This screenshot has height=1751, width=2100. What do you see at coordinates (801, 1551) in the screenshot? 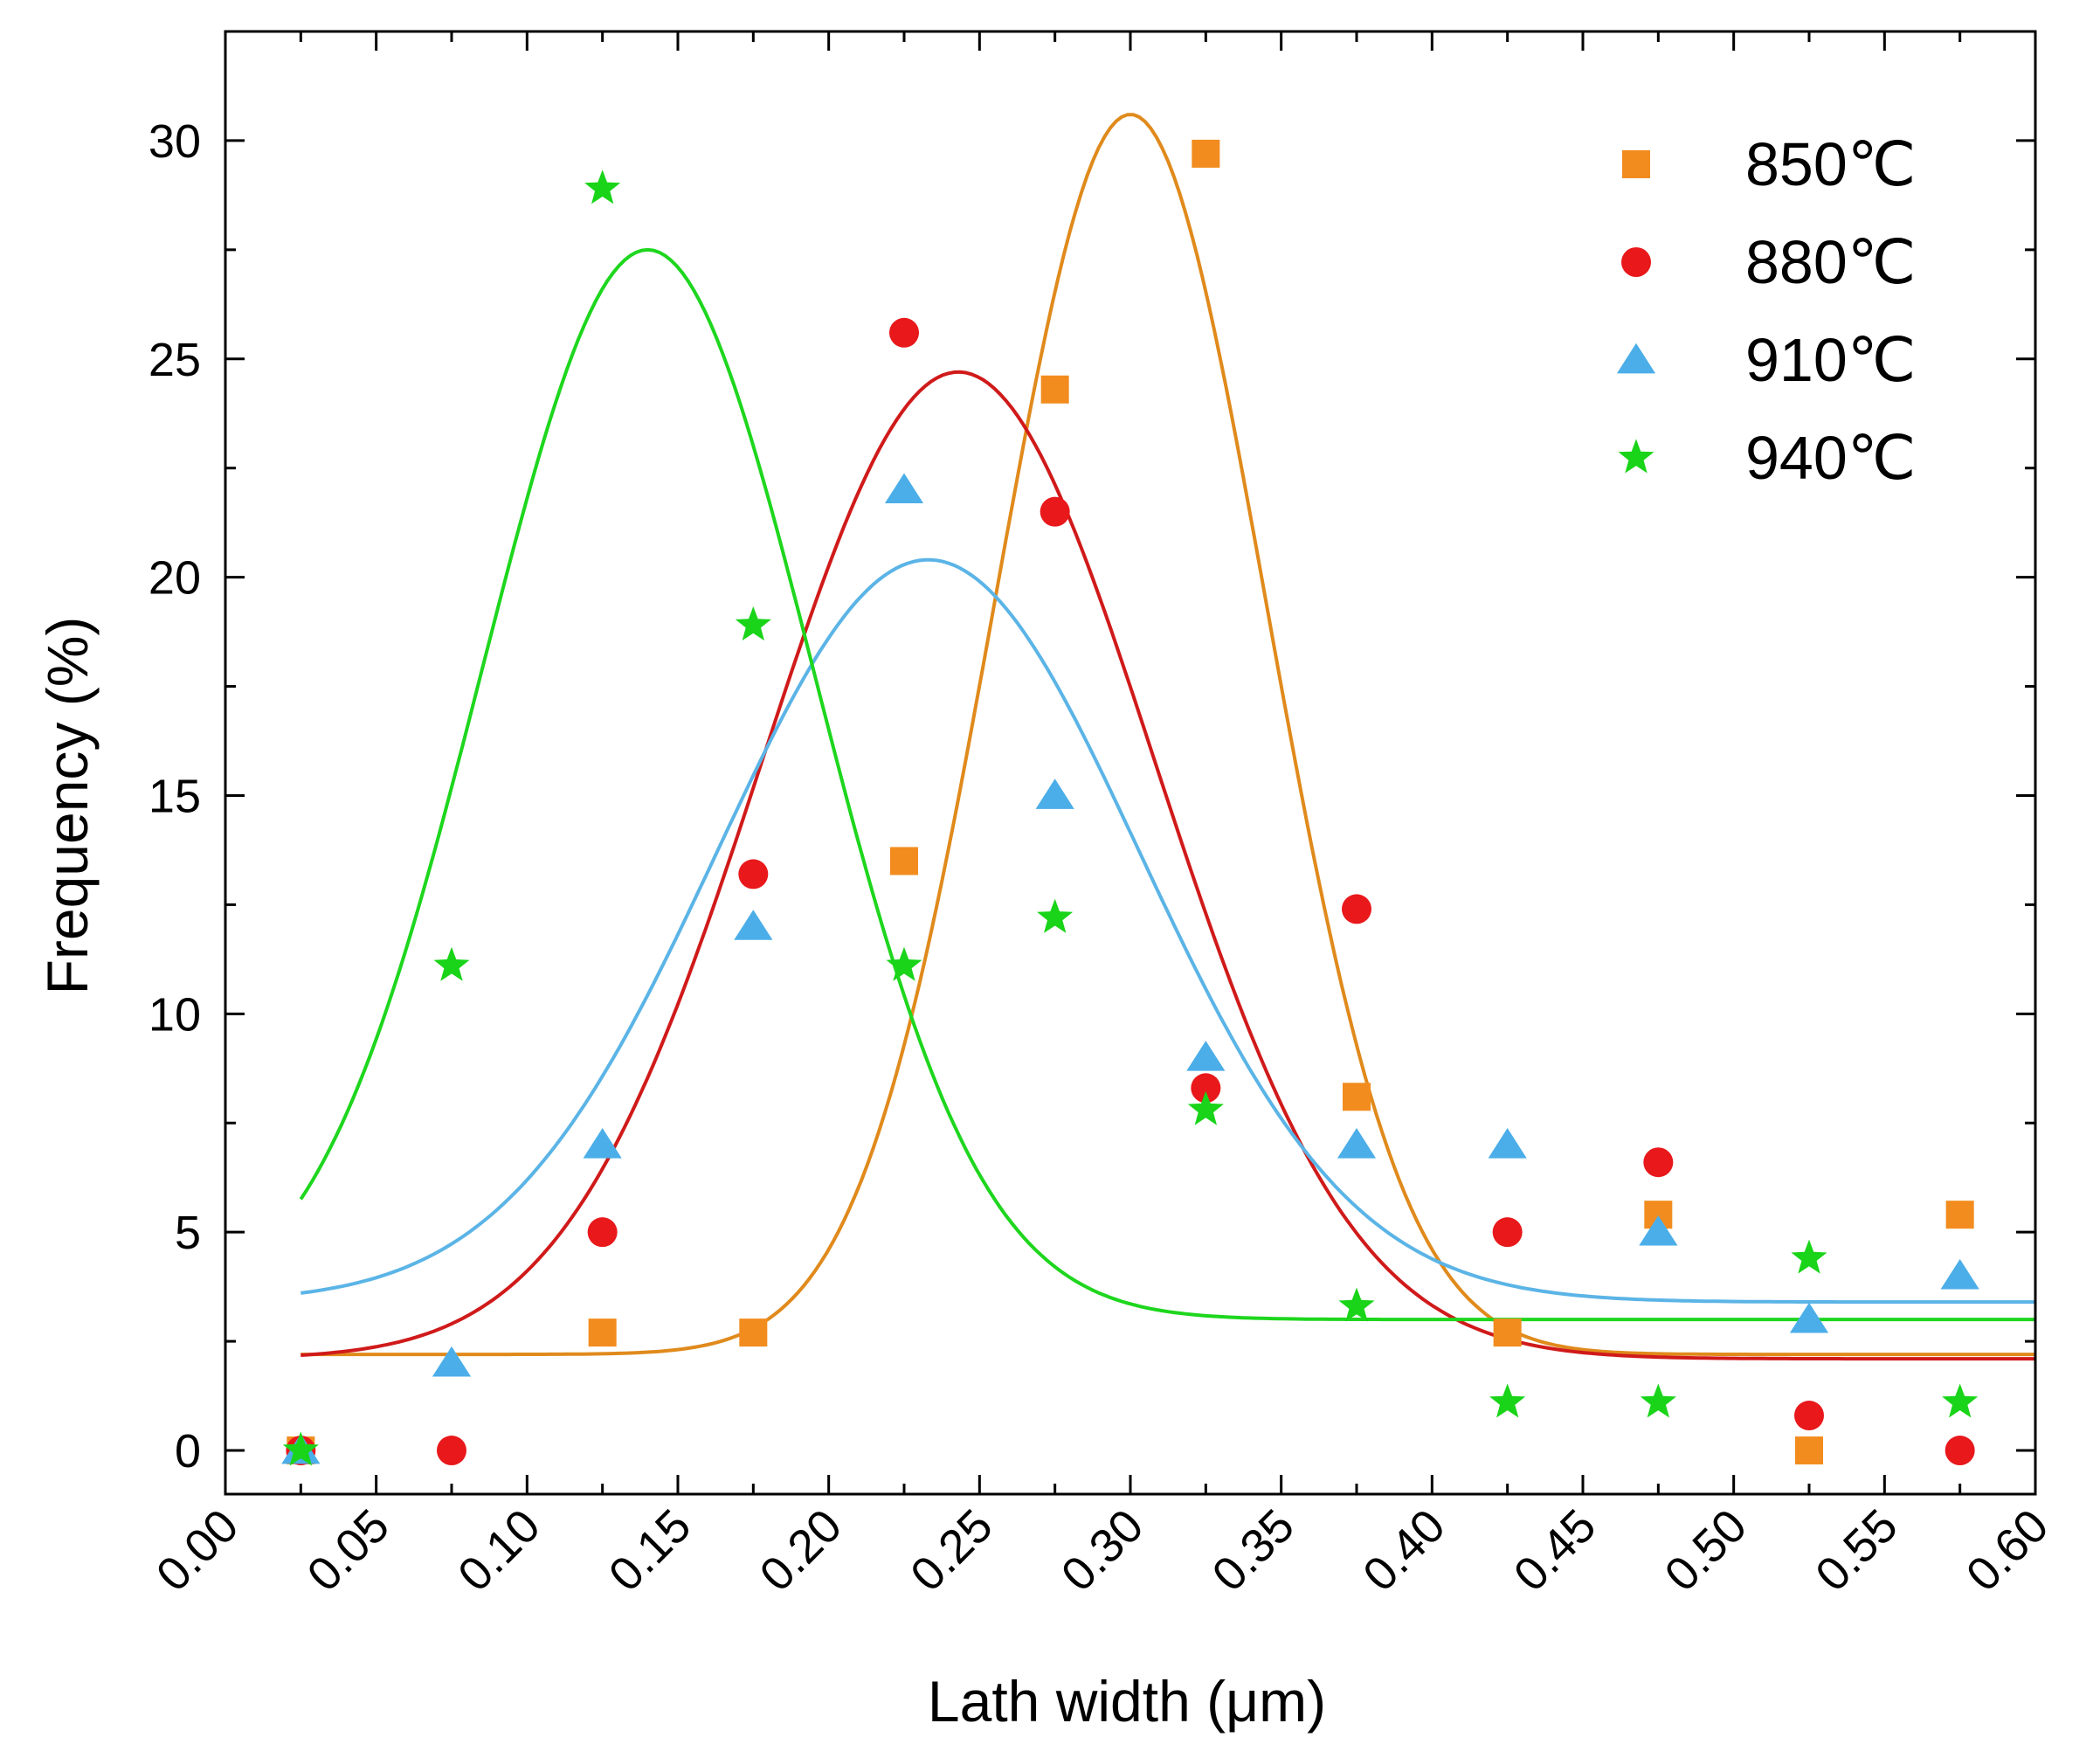
I see `x-tick-label: 0.20` at bounding box center [801, 1551].